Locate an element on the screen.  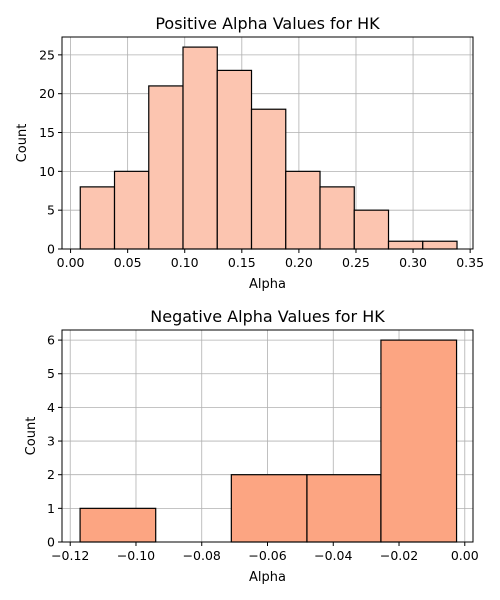
x-tick-label: −0.12 is located at coordinates (70, 555).